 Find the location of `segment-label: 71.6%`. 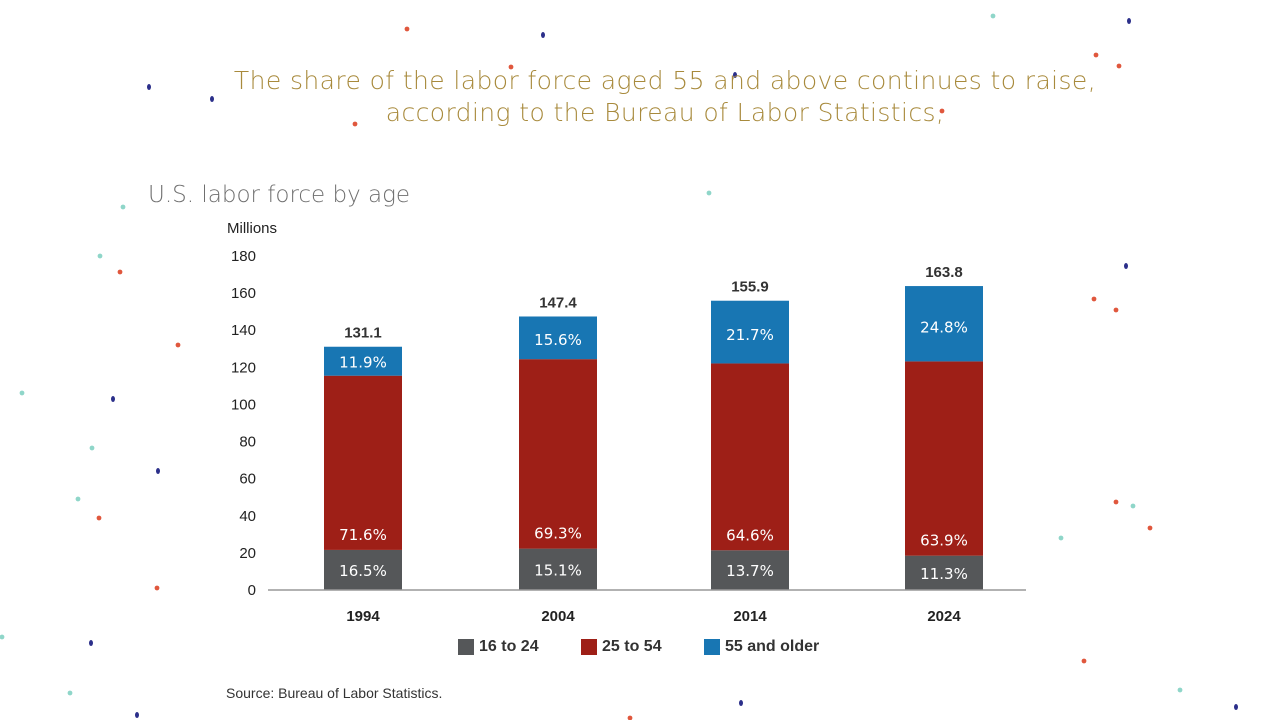

segment-label: 71.6% is located at coordinates (363, 535).